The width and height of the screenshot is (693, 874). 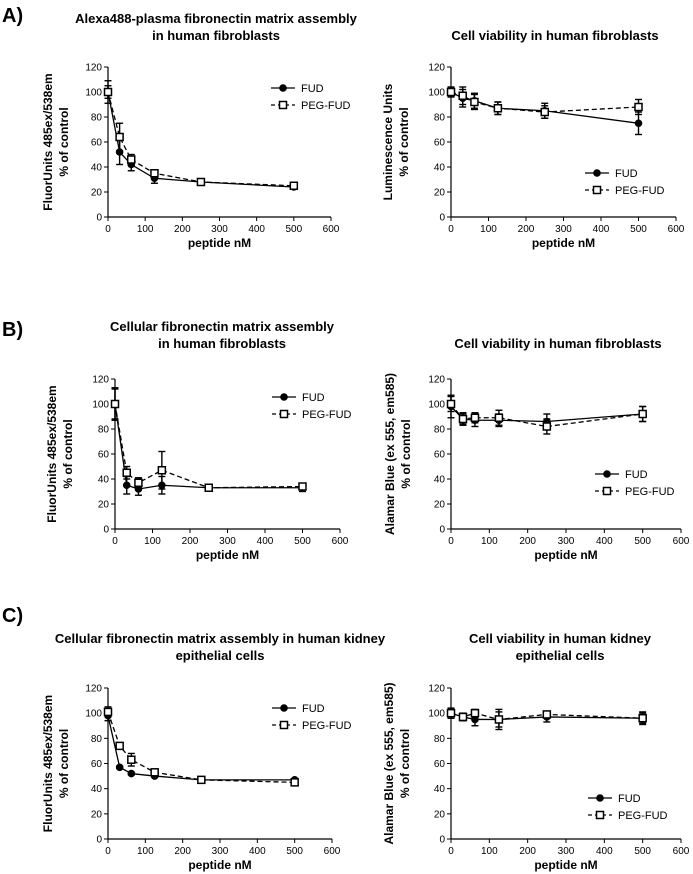 I want to click on y-axis-label: Alamar Blue (ex 555, em585), so click(x=390, y=454).